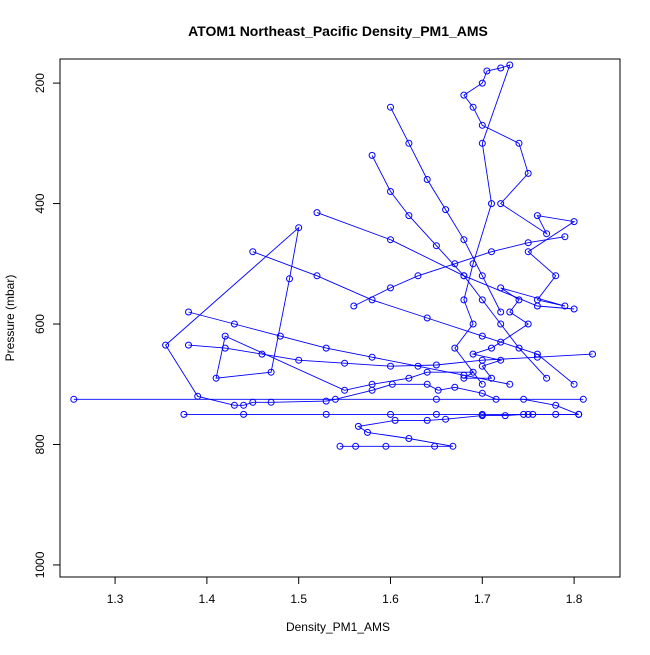 The width and height of the screenshot is (650, 655). Describe the element at coordinates (40, 203) in the screenshot. I see `y-tick-label: 400` at that location.